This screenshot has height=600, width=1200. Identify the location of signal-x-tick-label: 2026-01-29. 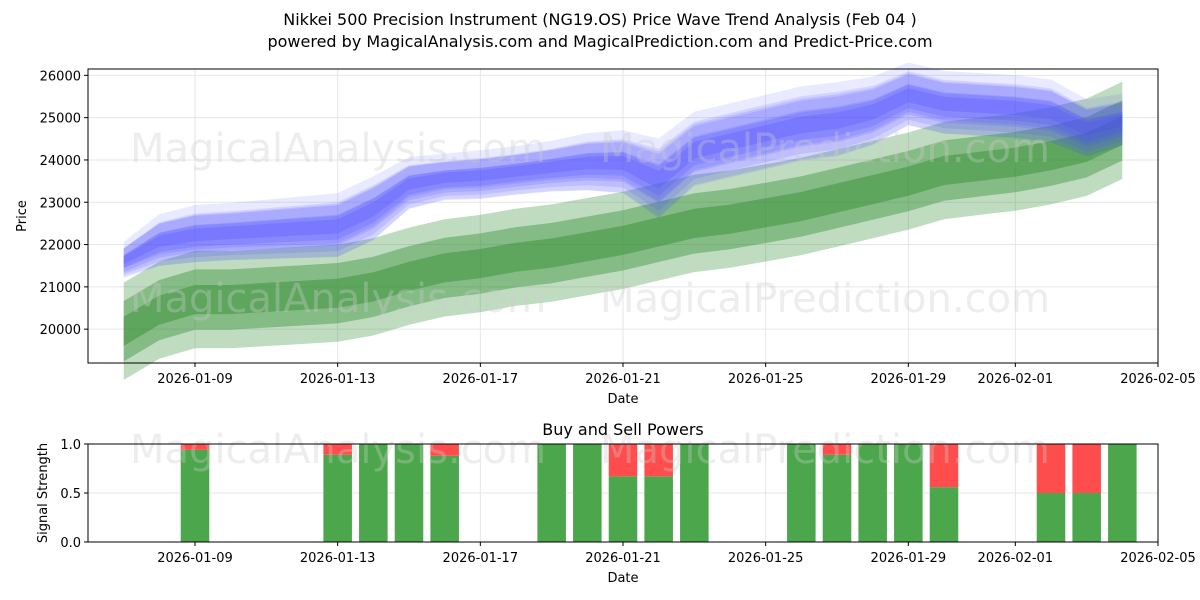
(909, 558).